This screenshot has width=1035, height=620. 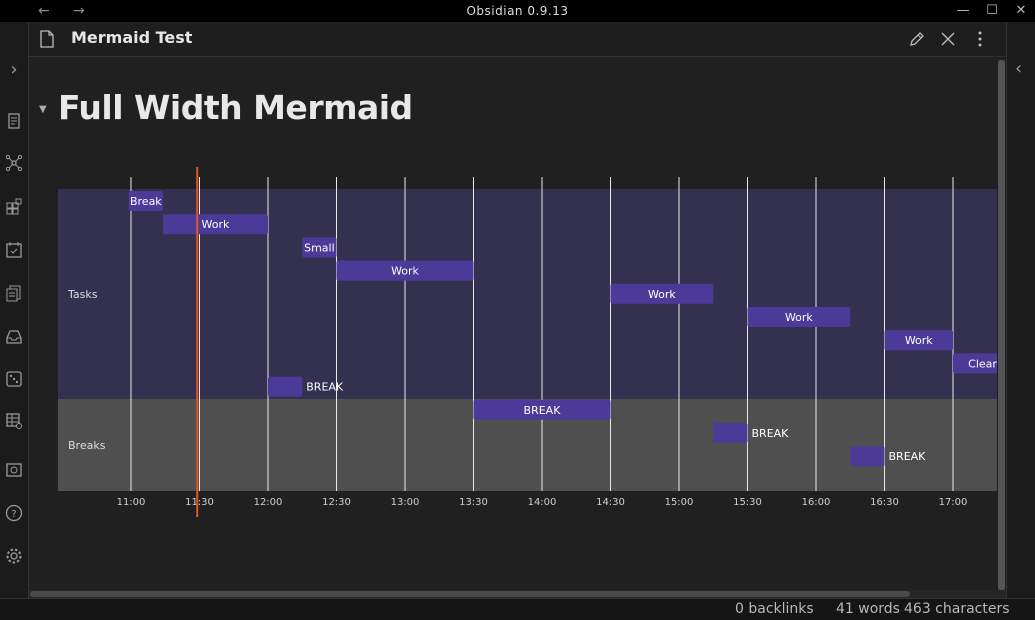 I want to click on inbox-icon, so click(x=14, y=337).